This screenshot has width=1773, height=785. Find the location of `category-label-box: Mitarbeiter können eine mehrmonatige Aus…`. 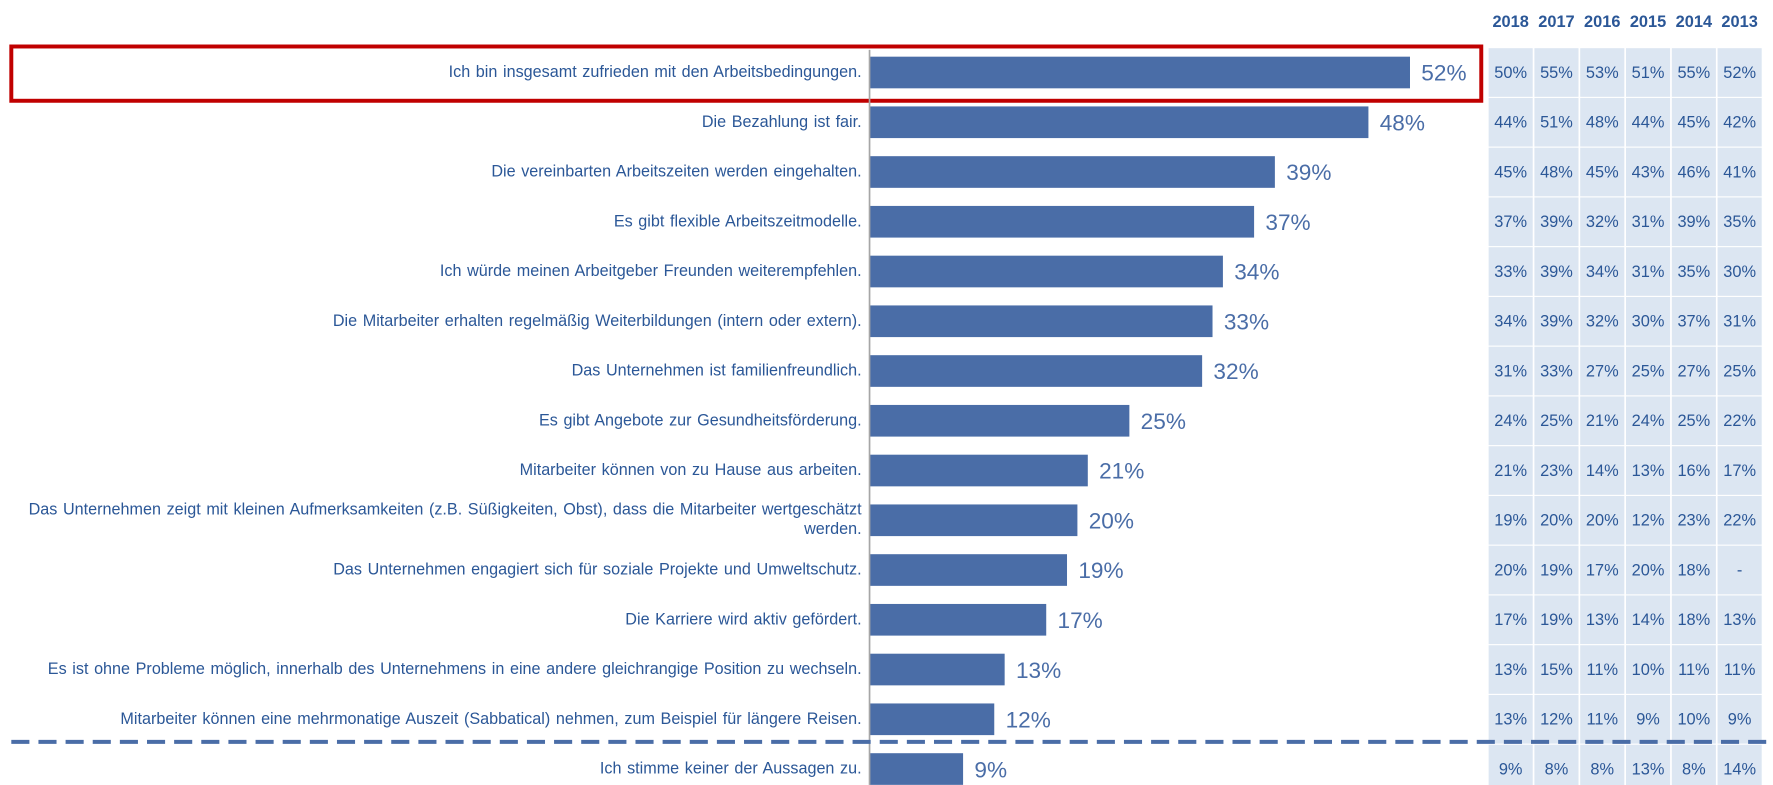

category-label-box: Mitarbeiter können eine mehrmonatige Aus… is located at coordinates (491, 718).